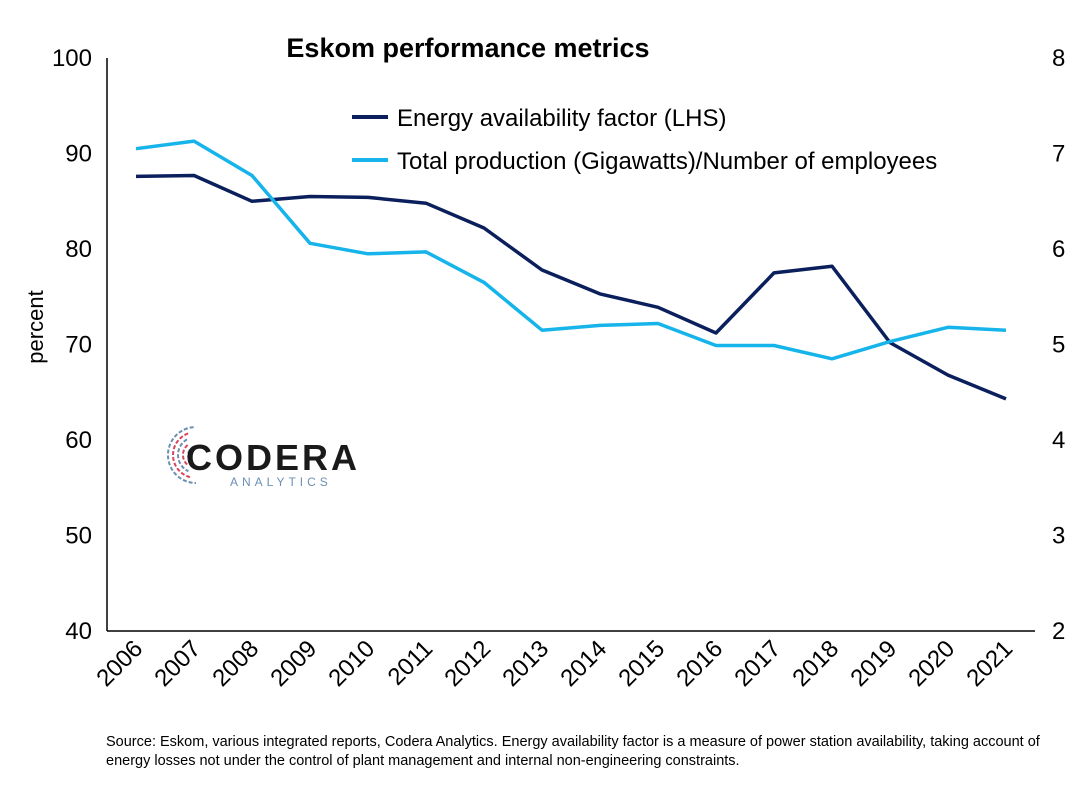 Image resolution: width=1080 pixels, height=789 pixels. Describe the element at coordinates (119, 663) in the screenshot. I see `x-tick-label: 2006` at that location.